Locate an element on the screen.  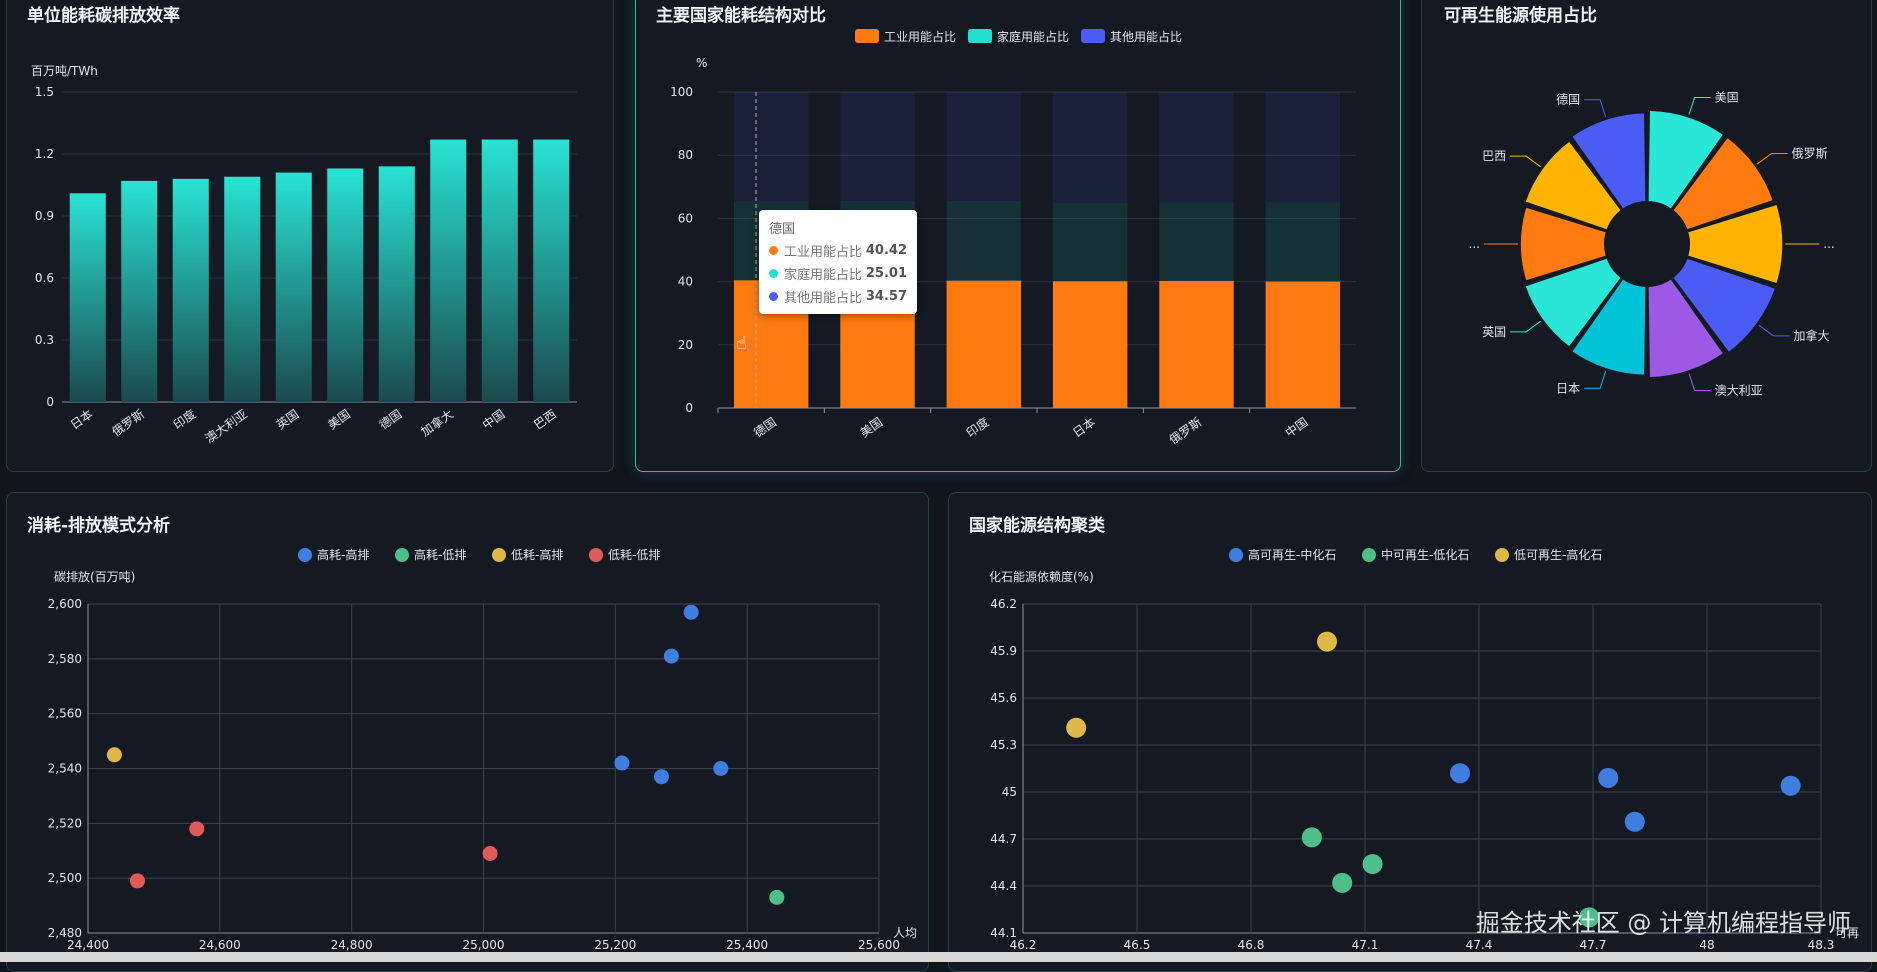
y-tick-label: 2,540 is located at coordinates (65, 769).